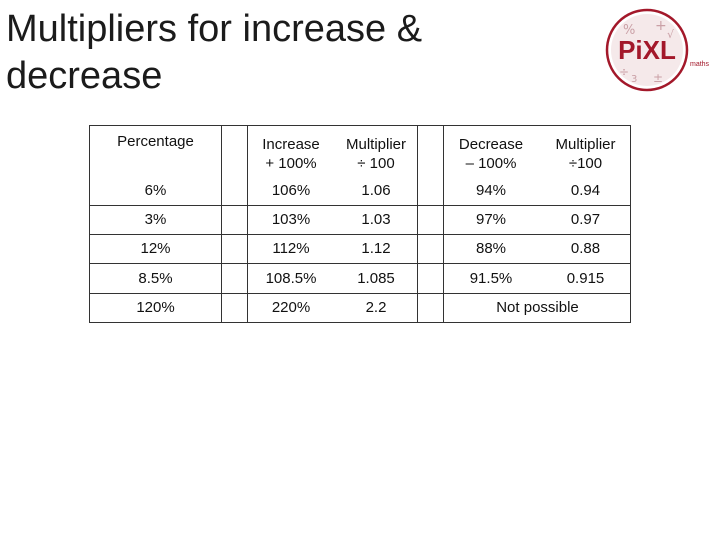 The image size is (720, 540). What do you see at coordinates (291, 190) in the screenshot?
I see `table-cell: 106%` at bounding box center [291, 190].